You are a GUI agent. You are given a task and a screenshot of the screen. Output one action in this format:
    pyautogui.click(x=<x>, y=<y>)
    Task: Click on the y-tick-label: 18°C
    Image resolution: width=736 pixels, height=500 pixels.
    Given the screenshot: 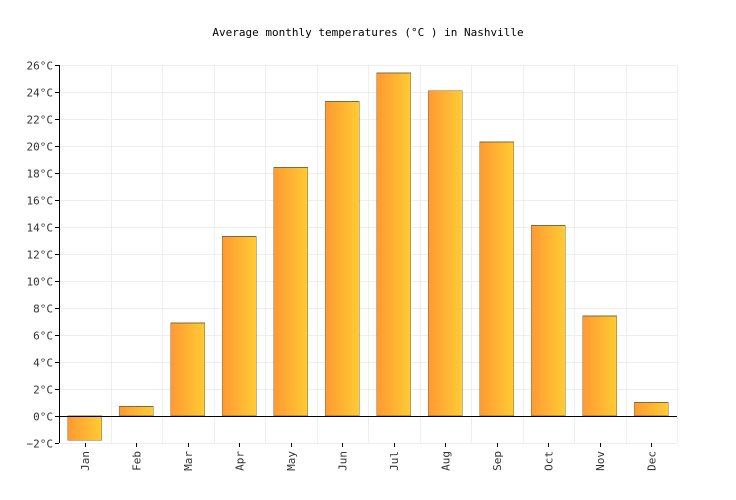 What is the action you would take?
    pyautogui.click(x=40, y=174)
    